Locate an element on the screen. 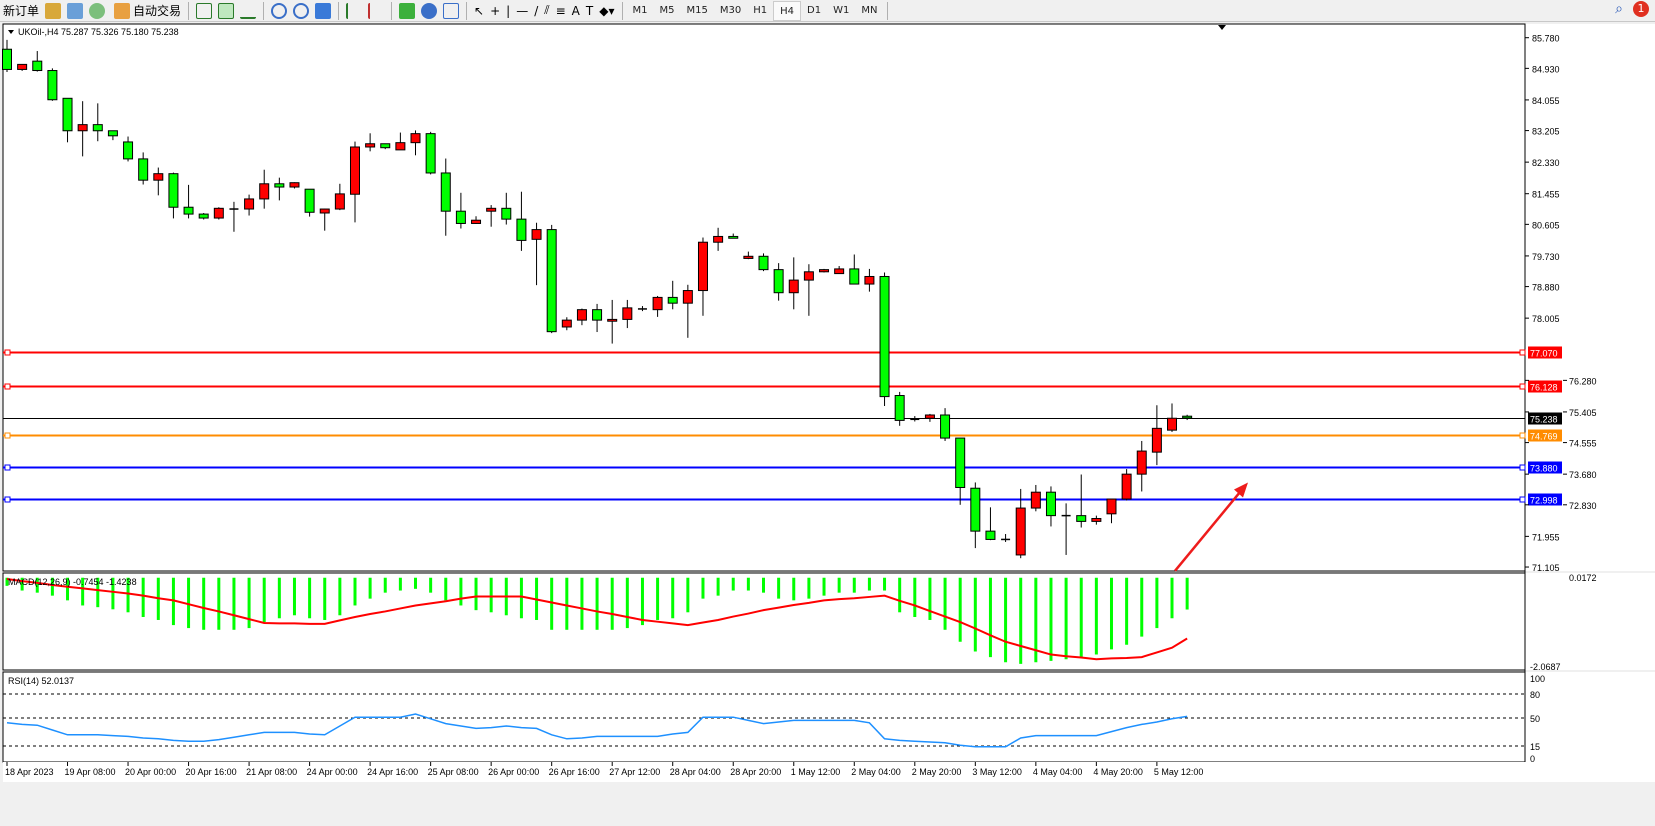 The image size is (1655, 826). zoom-in-icon is located at coordinates (279, 10).